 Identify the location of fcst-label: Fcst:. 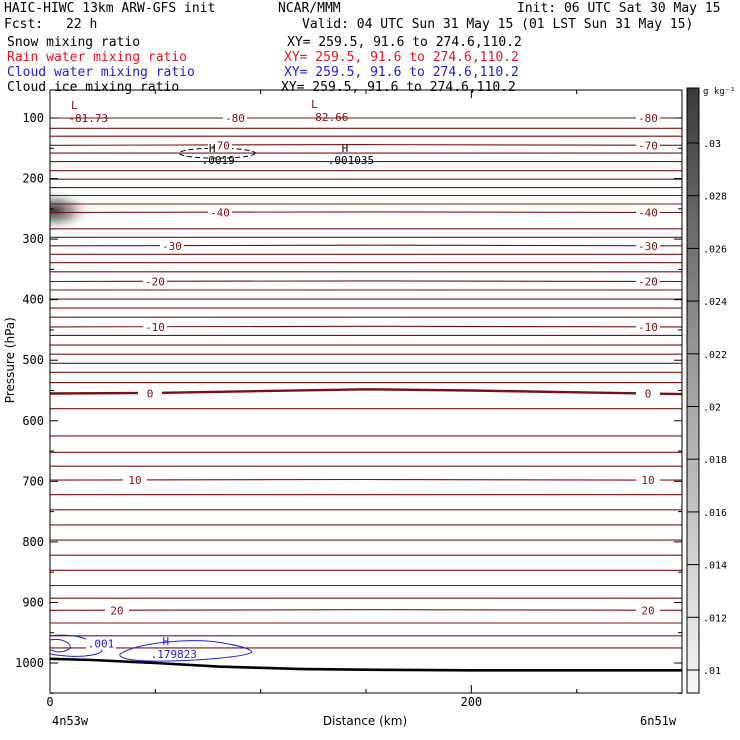
(24, 24).